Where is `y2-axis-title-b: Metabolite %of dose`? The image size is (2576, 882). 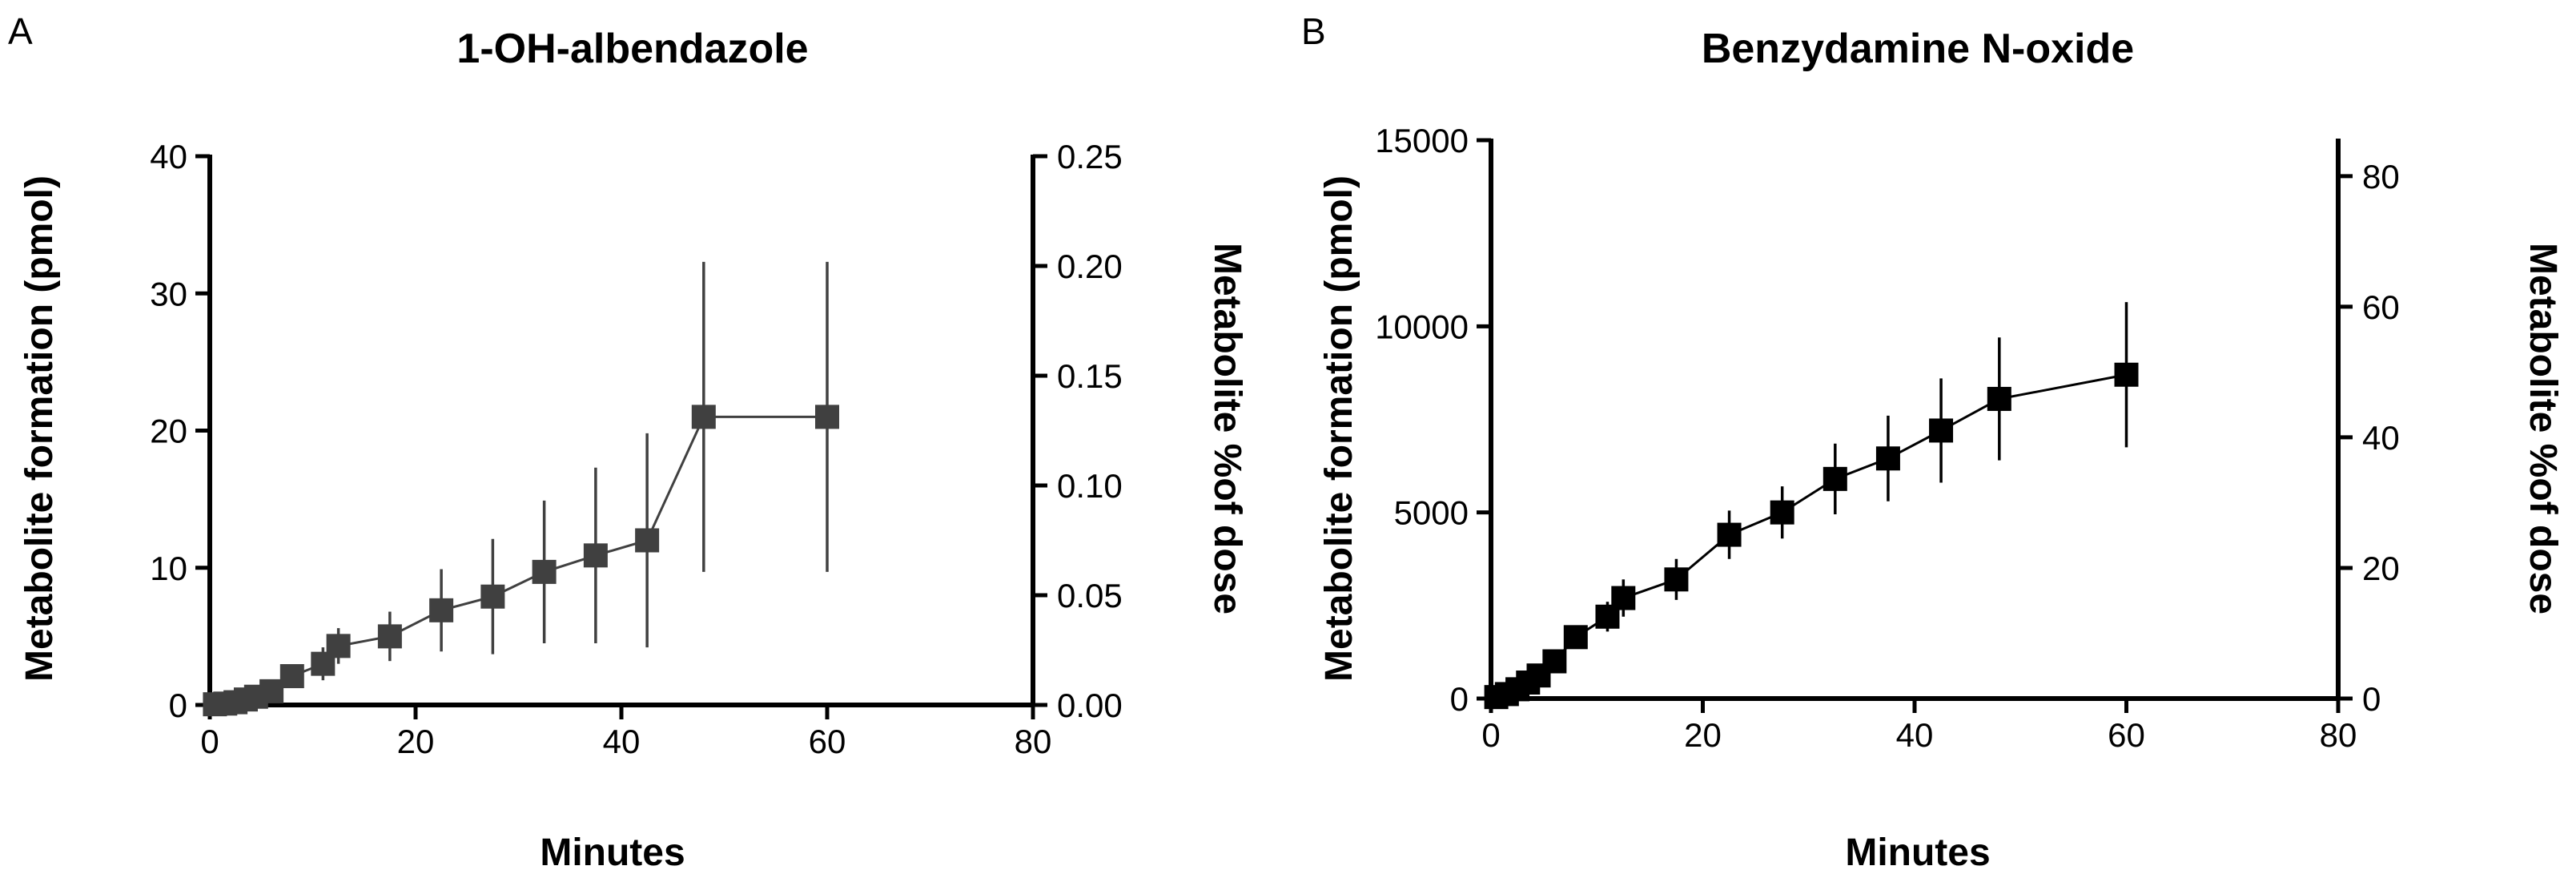 y2-axis-title-b: Metabolite %of dose is located at coordinates (2543, 428).